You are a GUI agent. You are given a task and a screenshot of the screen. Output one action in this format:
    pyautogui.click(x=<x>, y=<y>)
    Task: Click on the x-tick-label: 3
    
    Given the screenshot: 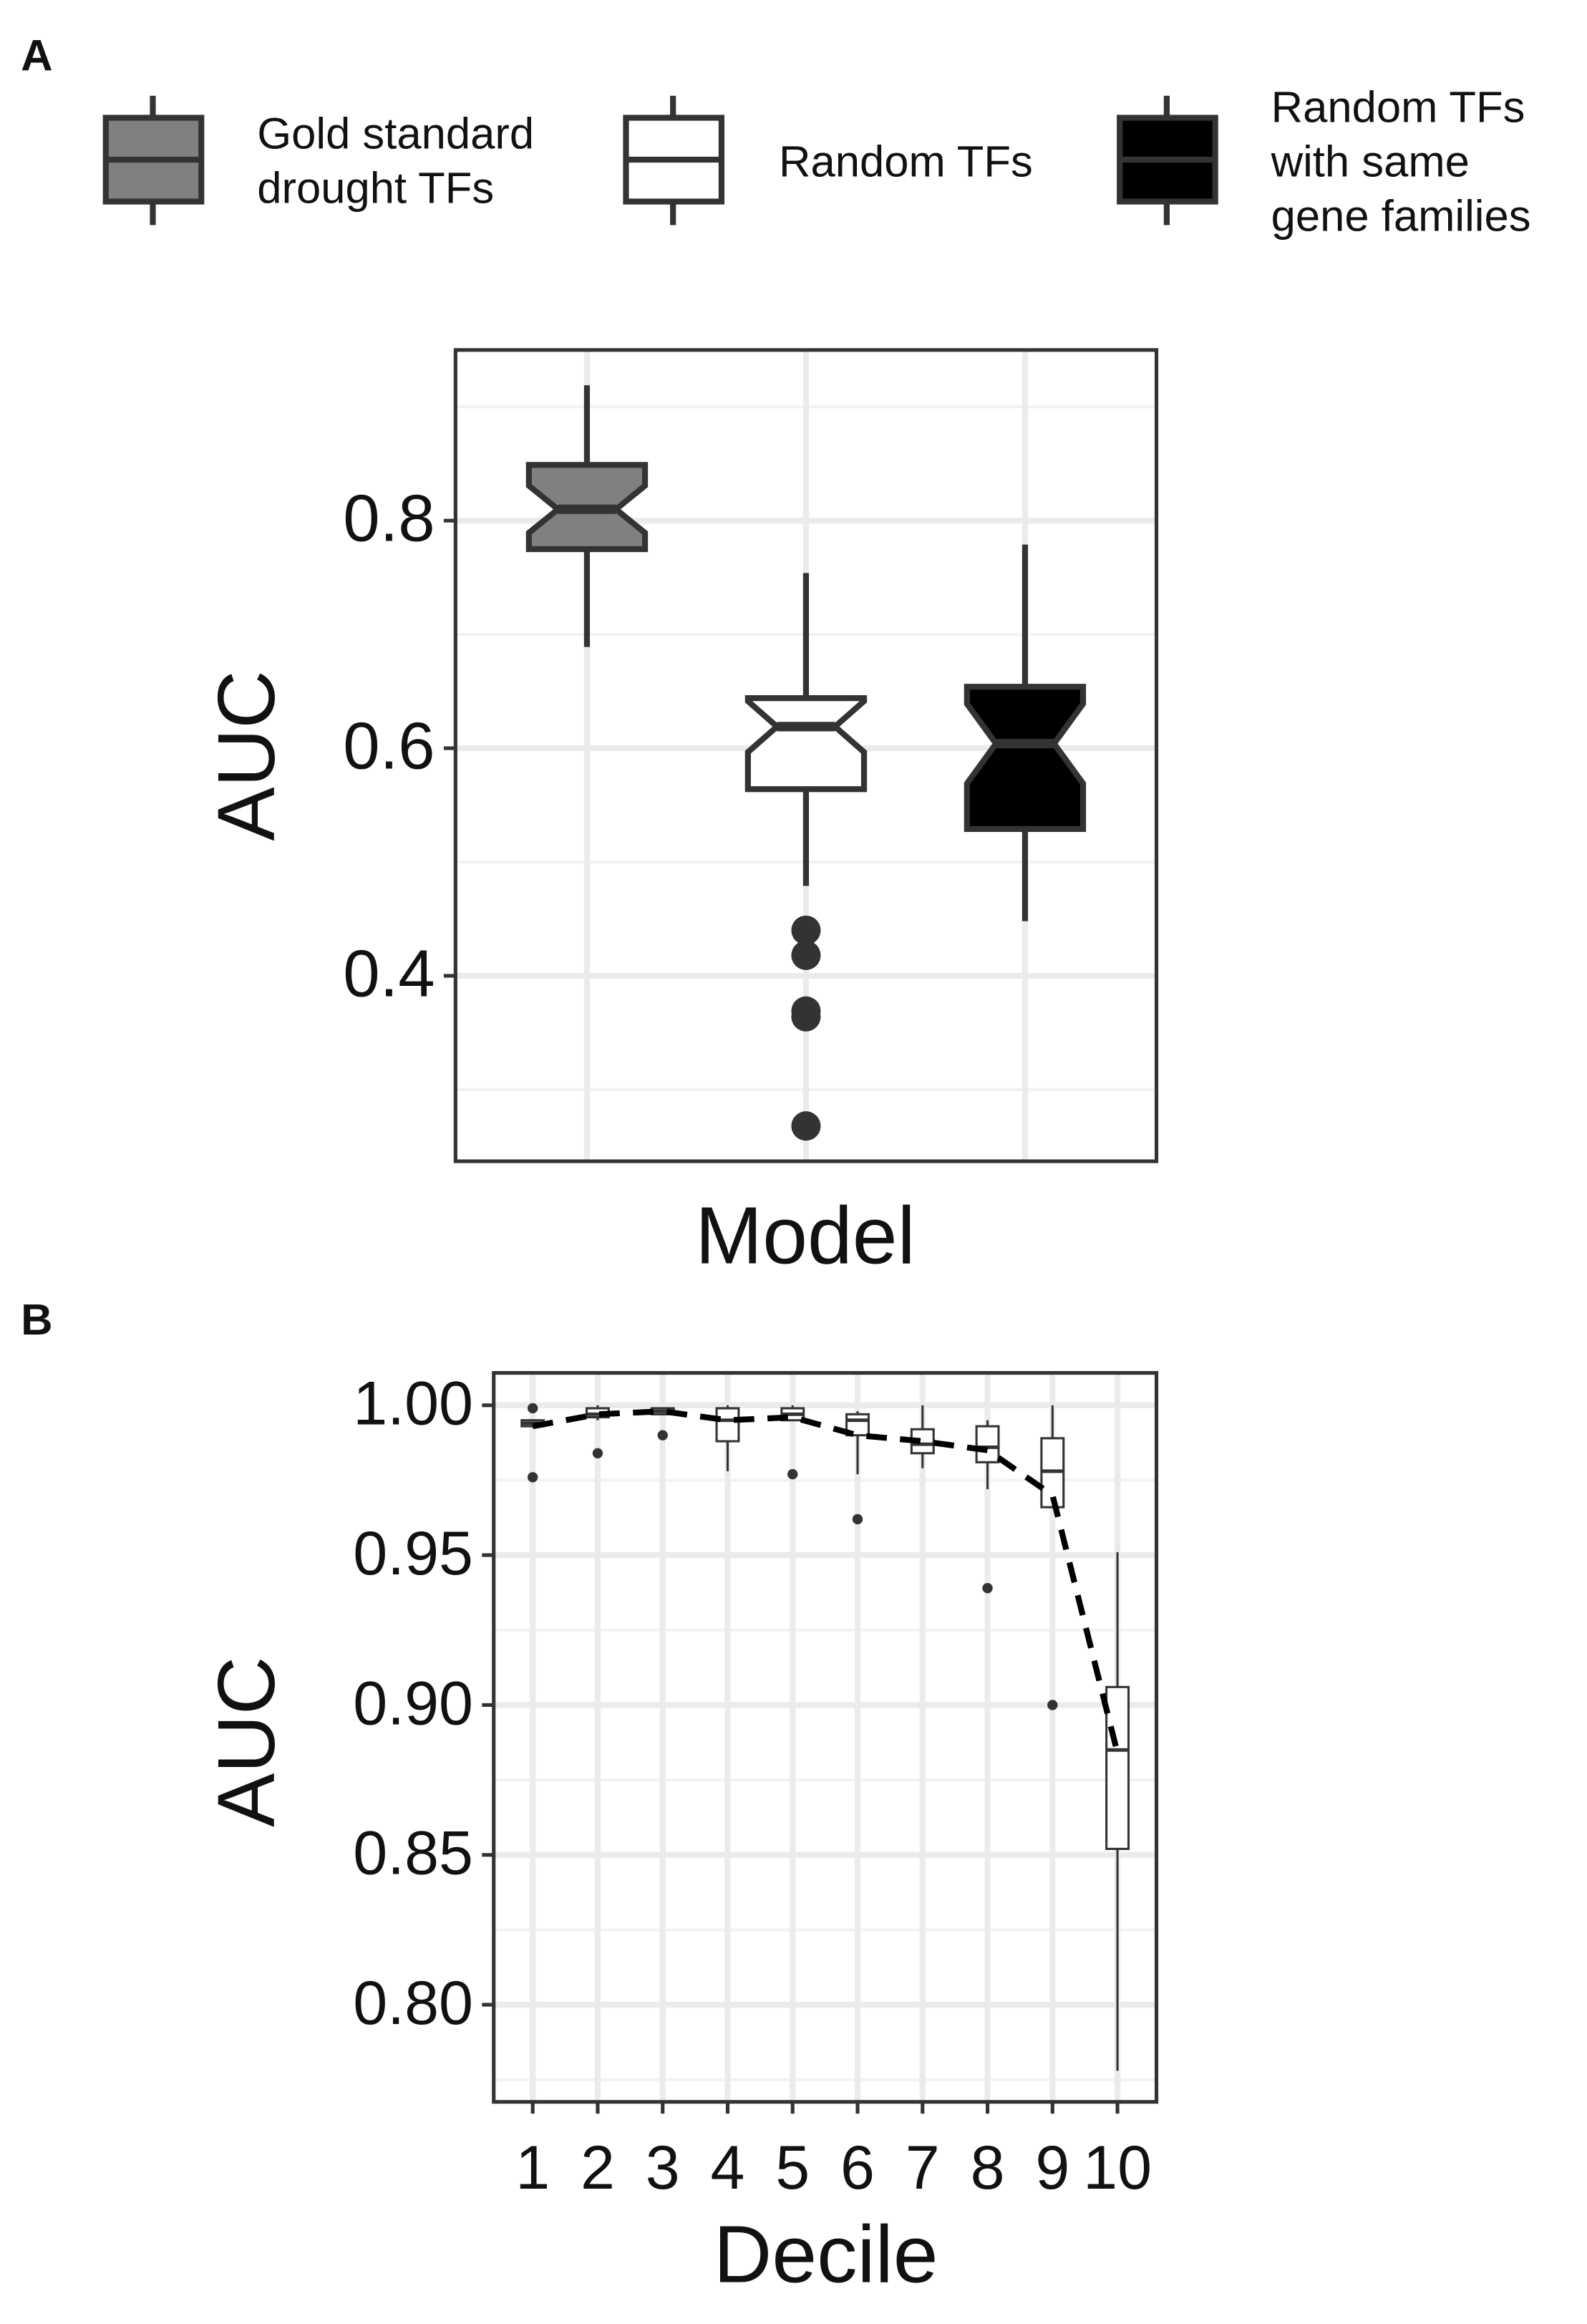 What is the action you would take?
    pyautogui.click(x=663, y=2168)
    